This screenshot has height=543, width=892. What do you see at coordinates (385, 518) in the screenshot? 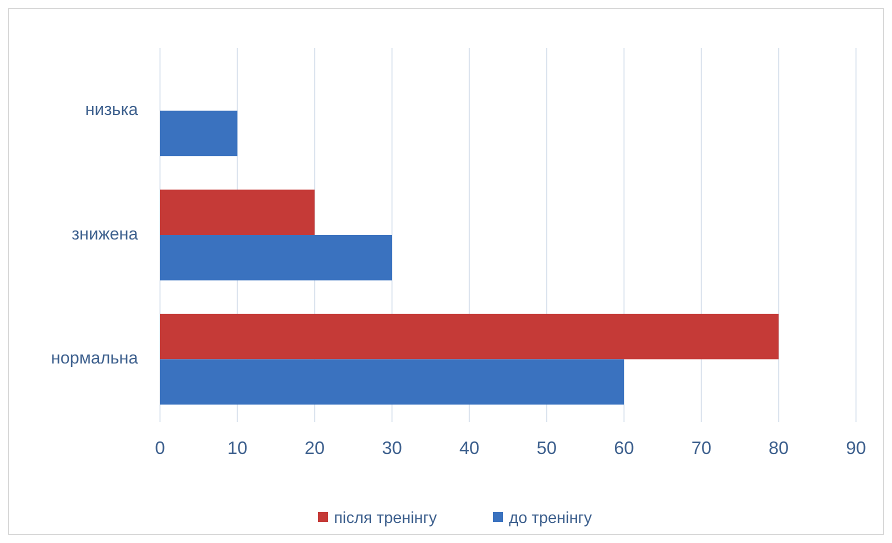
I see `legend-label: після тренінгу` at bounding box center [385, 518].